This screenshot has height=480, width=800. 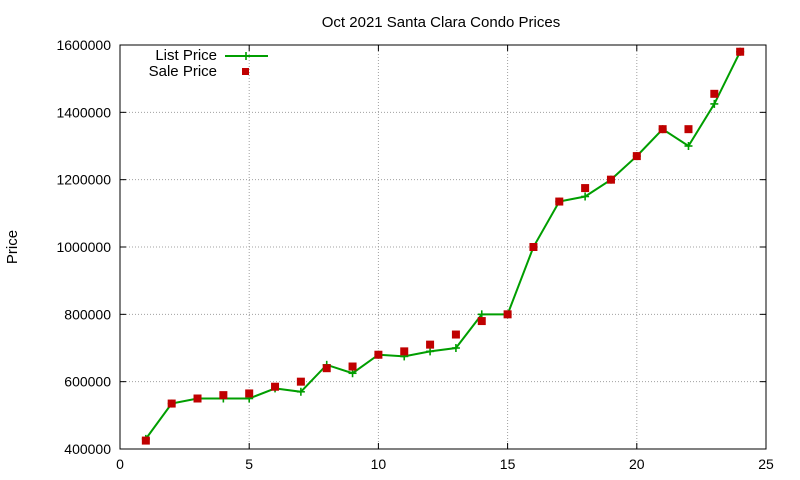 I want to click on x-tick-label: 20, so click(x=637, y=464).